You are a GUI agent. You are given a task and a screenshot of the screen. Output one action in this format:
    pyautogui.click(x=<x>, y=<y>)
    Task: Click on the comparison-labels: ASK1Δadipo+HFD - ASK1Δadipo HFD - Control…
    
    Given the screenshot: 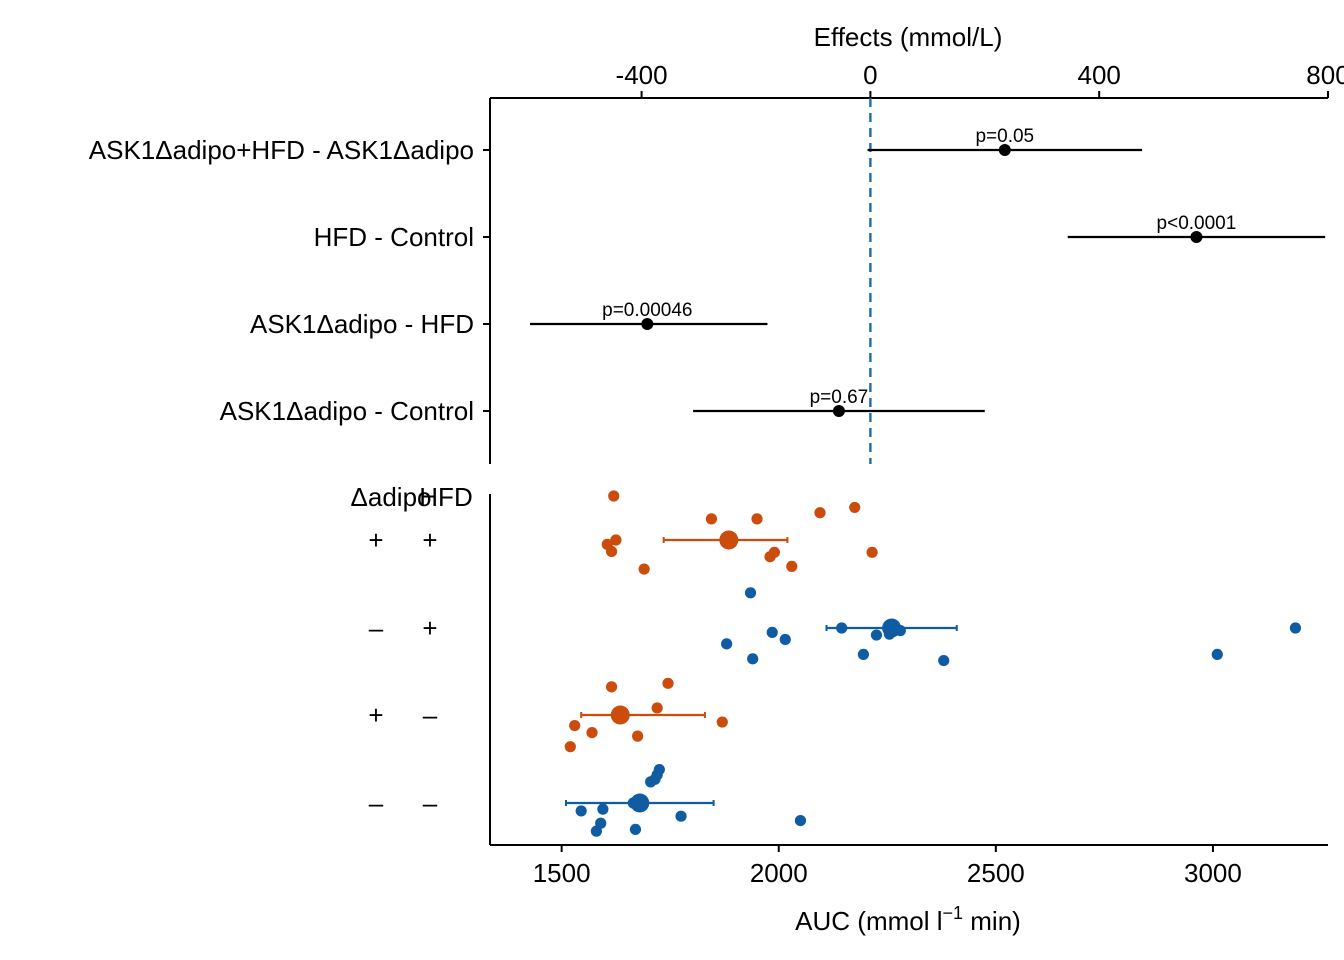 What is the action you would take?
    pyautogui.click(x=289, y=280)
    